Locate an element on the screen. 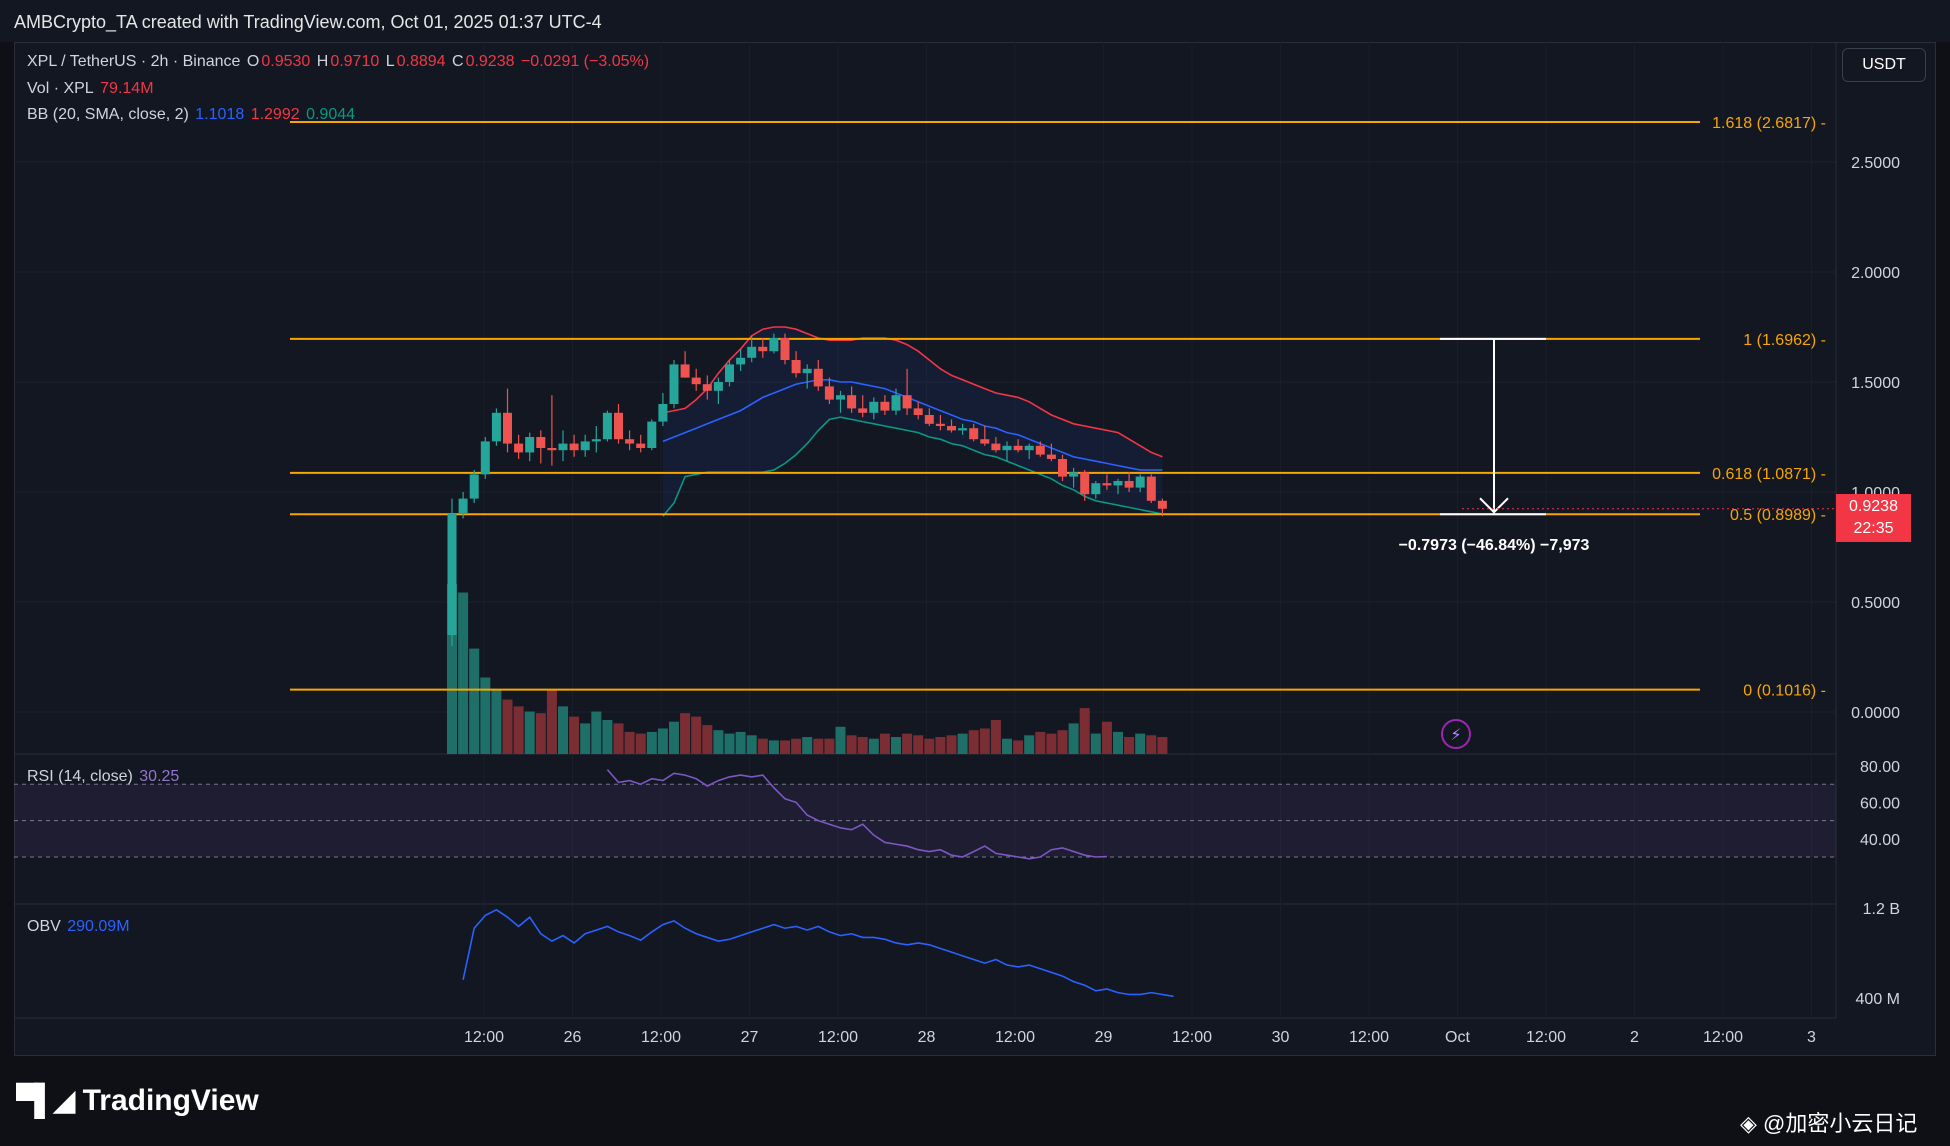 This screenshot has width=1950, height=1146. last-price: 0.9238 is located at coordinates (1873, 506).